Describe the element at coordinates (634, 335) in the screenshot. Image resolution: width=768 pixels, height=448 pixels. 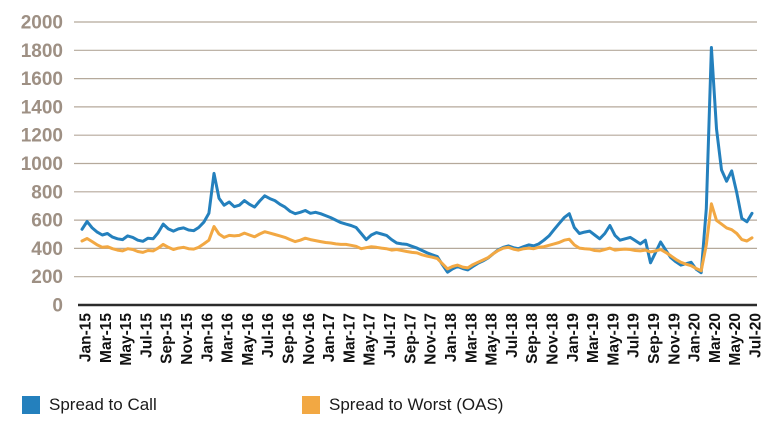
I see `svg-text: Jul-19` at that location.